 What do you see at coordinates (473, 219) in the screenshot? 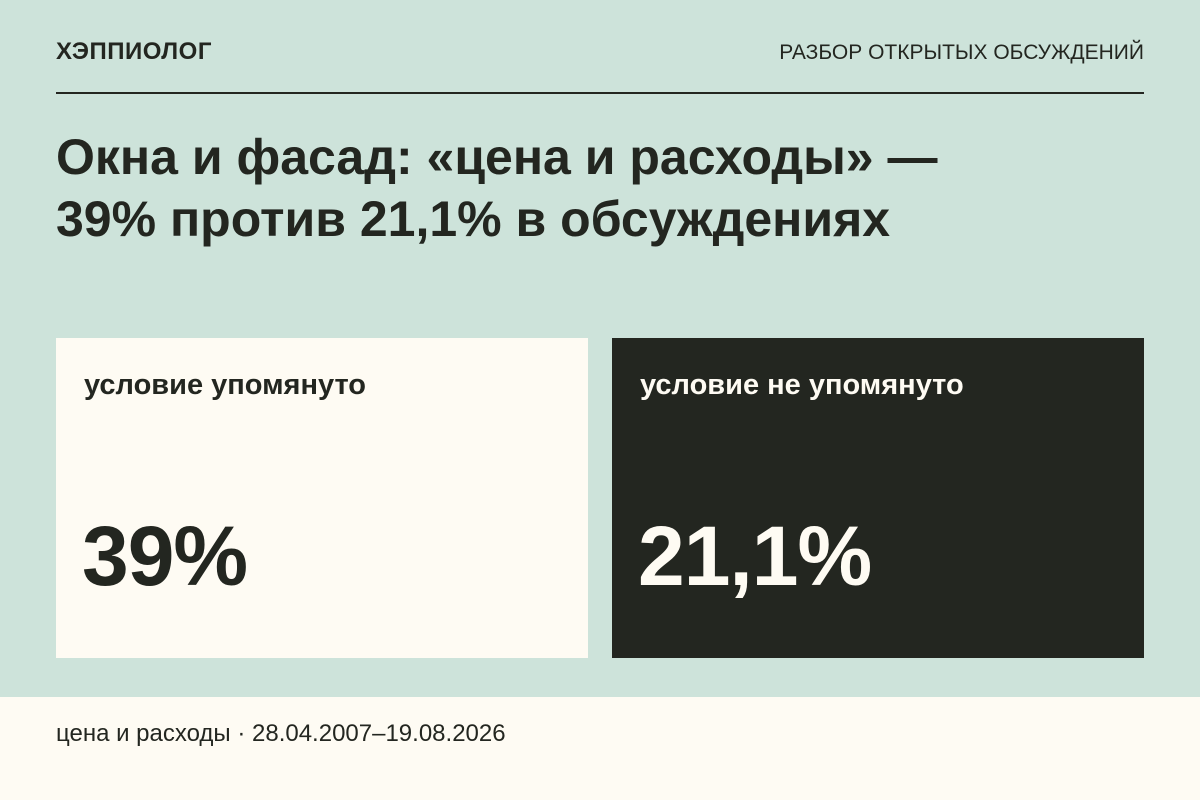
I see `page-title-line-2: 39% против 21,1% в обсуждениях` at bounding box center [473, 219].